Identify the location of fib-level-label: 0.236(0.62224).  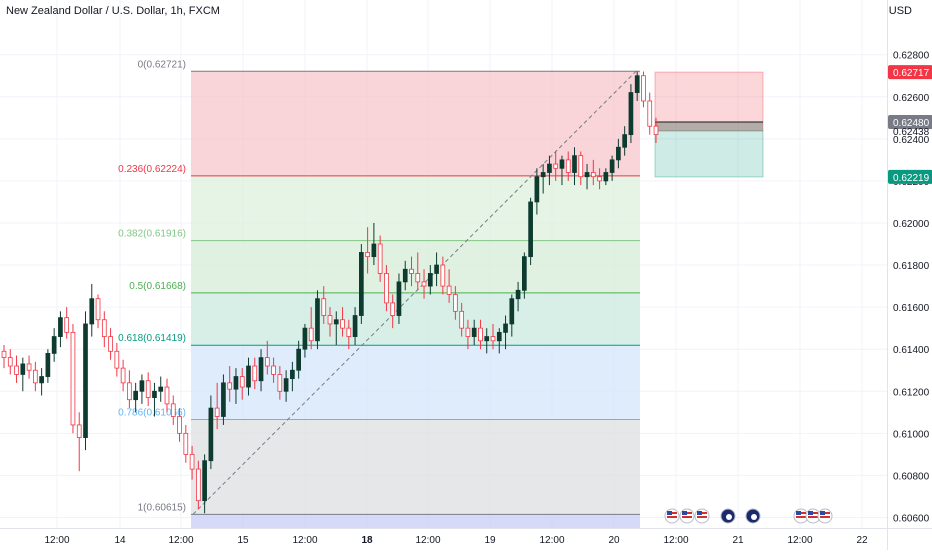
(152, 169).